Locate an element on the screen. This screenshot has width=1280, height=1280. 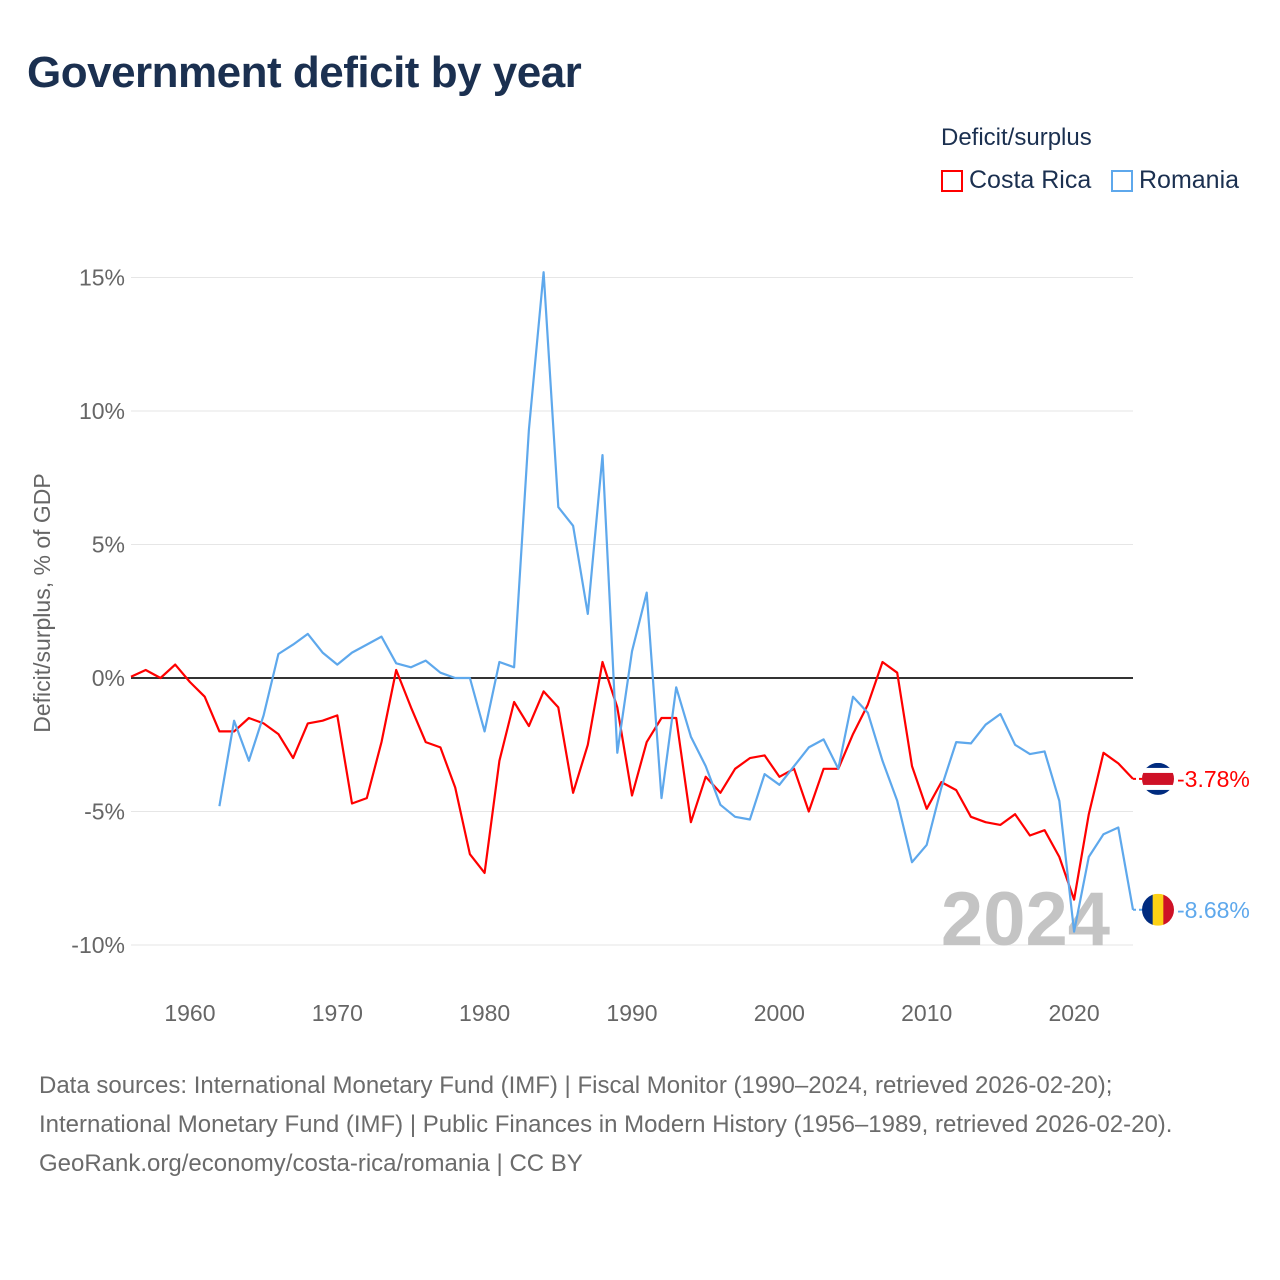
legend-title: Deficit/surplus is located at coordinates (1016, 137).